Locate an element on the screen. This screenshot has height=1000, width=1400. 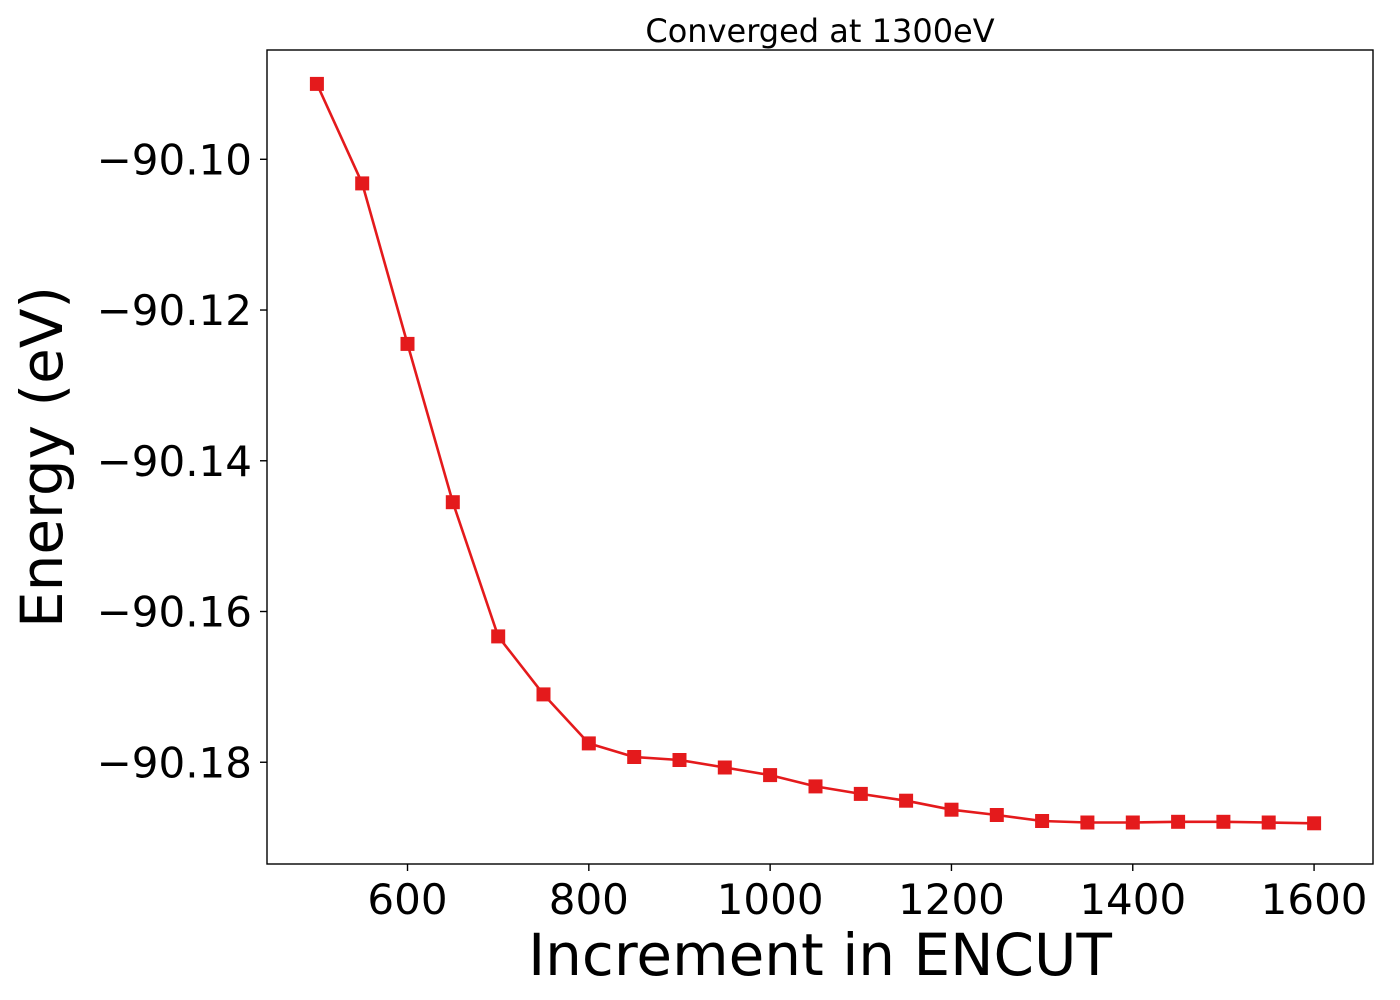
y-tick-label: −90.10 is located at coordinates (174, 159).